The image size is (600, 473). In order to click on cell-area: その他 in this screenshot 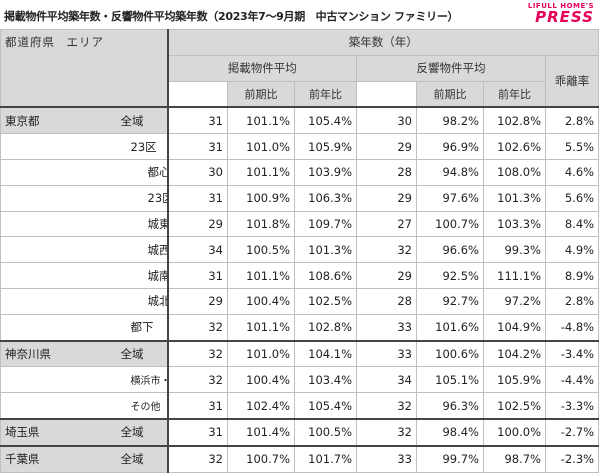, I will do `click(115, 406)`.